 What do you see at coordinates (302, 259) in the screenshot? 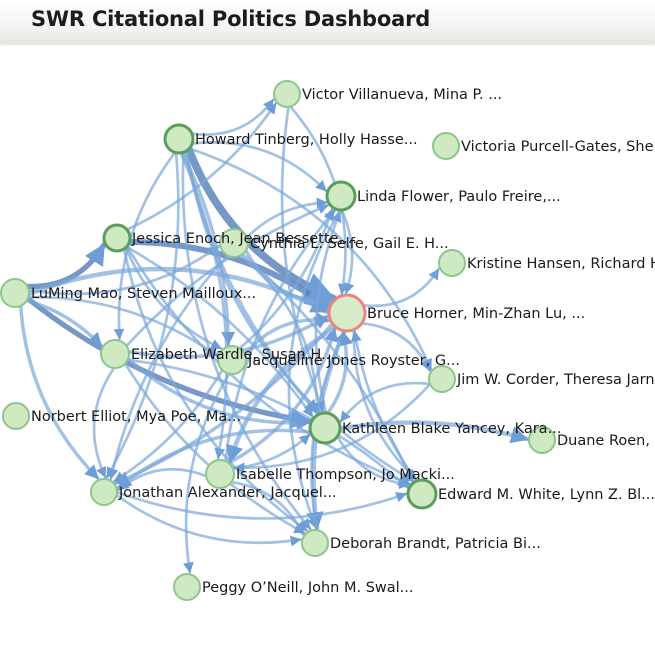
I see `edge-victor-to-kathleen` at bounding box center [302, 259].